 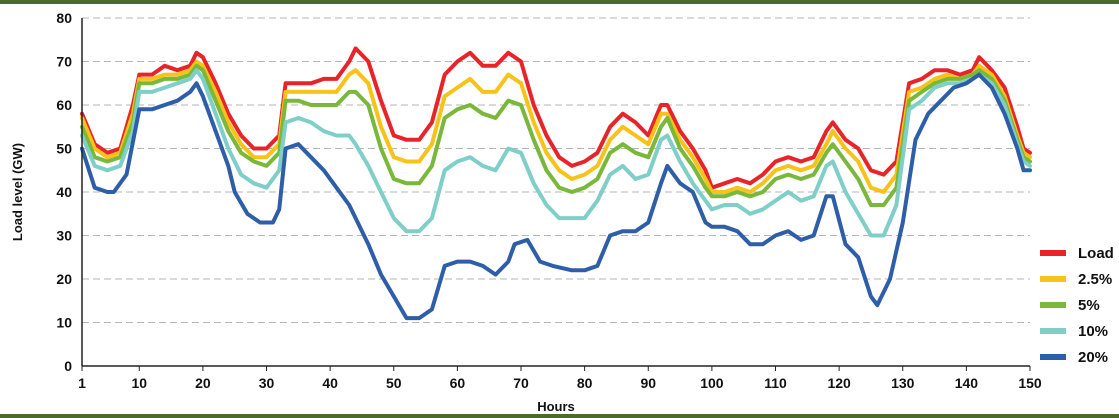 What do you see at coordinates (648, 383) in the screenshot?
I see `x-tick-label: 90` at bounding box center [648, 383].